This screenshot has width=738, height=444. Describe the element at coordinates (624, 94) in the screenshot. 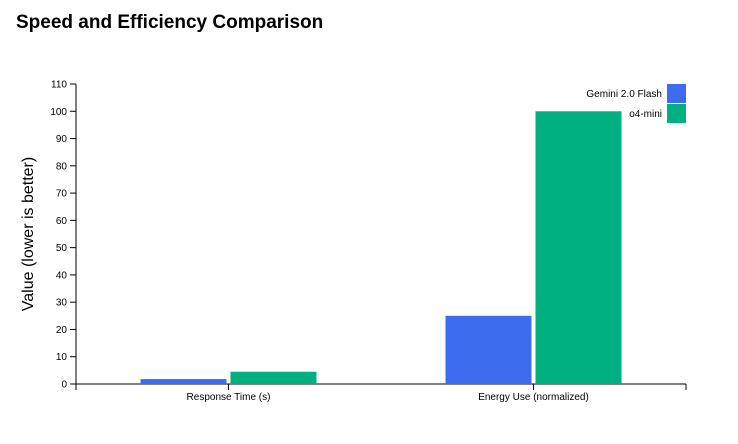

I see `legend-label: Gemini 2.0 Flash` at that location.